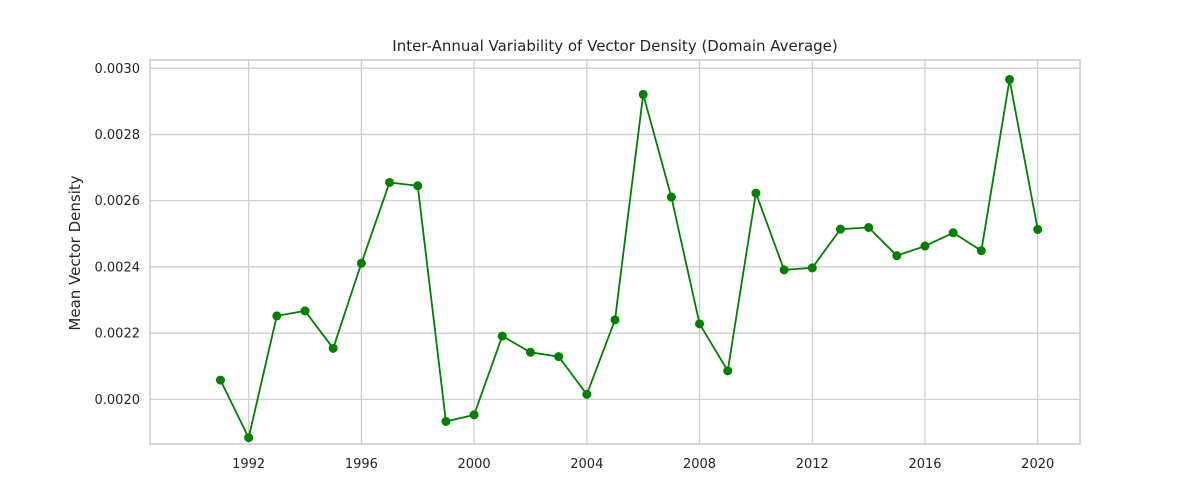 This screenshot has height=500, width=1200. What do you see at coordinates (586, 464) in the screenshot?
I see `x-tick-label: 2004` at bounding box center [586, 464].